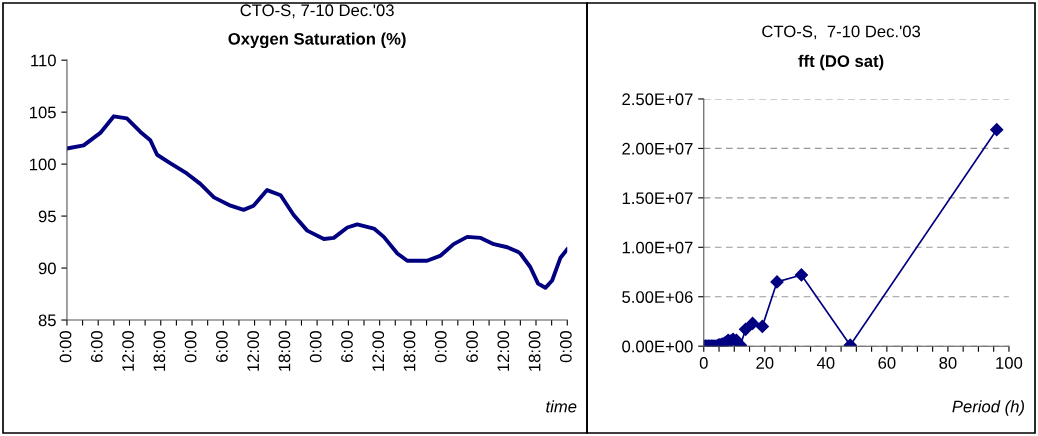 The image size is (1038, 436). Describe the element at coordinates (1009, 363) in the screenshot. I see `x-tick-label: 100` at that location.